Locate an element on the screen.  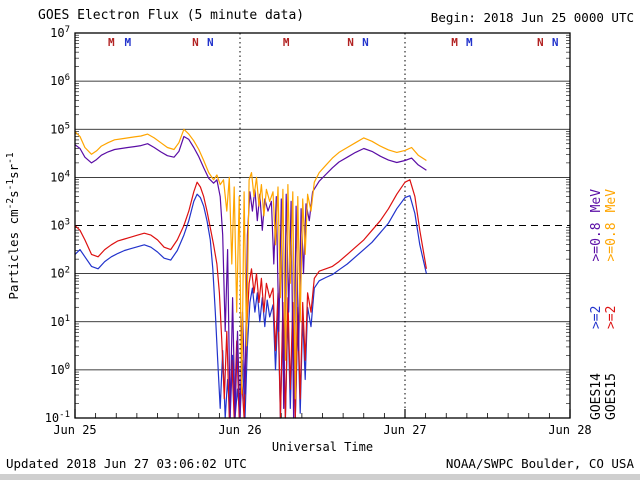
window-edge-strip is located at coordinates (320, 477).